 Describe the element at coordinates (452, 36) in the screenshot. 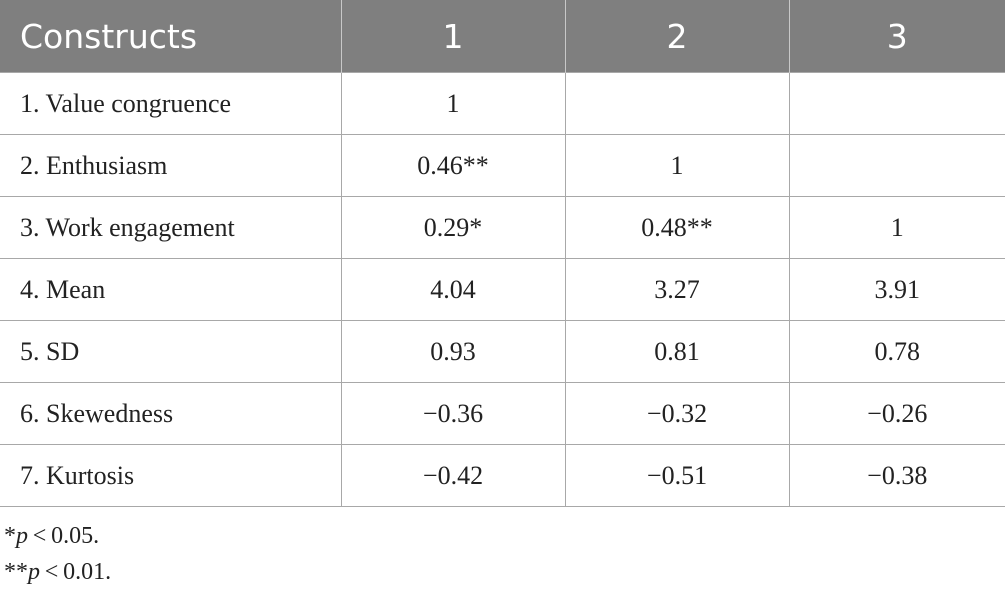

I see `header-cell: 1` at that location.